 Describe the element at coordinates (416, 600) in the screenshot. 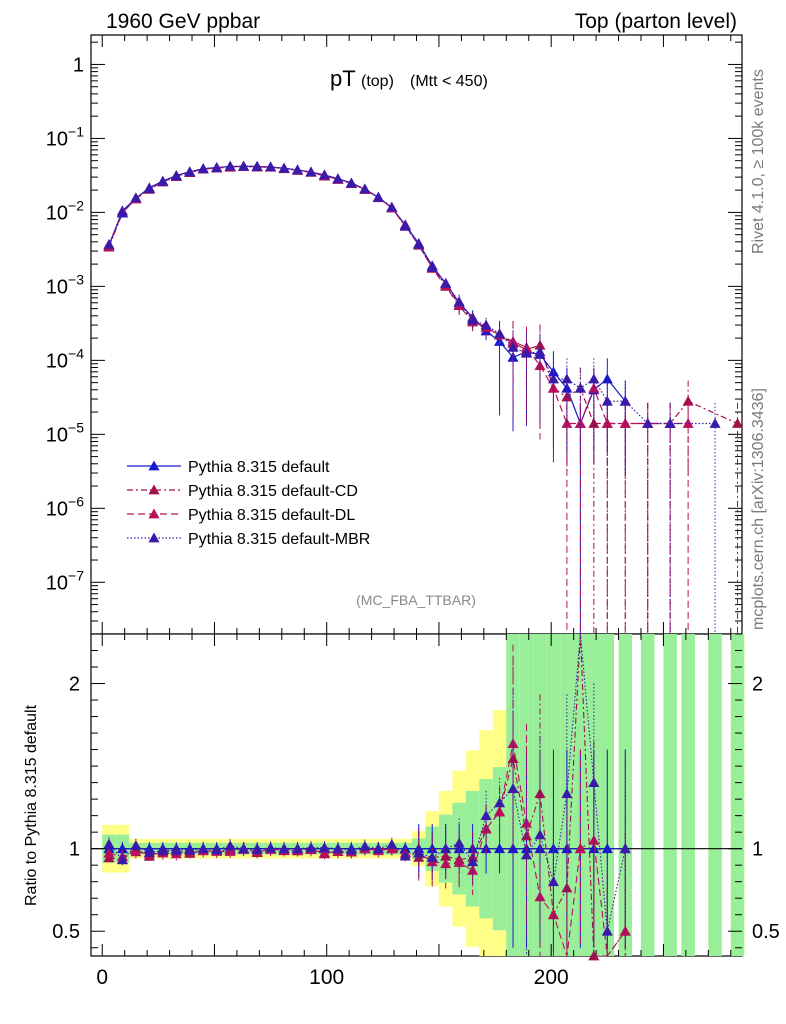

I see `analysis-tag: (MC_FBA_TTBAR)` at that location.